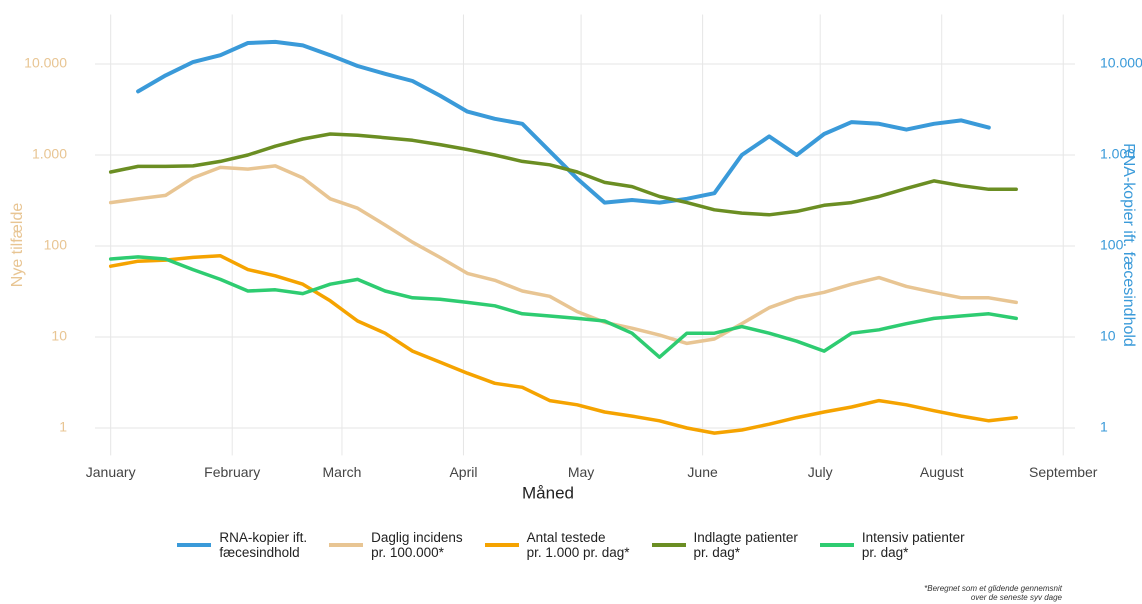 Image resolution: width=1142 pixels, height=604 pixels. I want to click on legend-item: RNA-kopier ift. fæcesindhold, so click(242, 545).